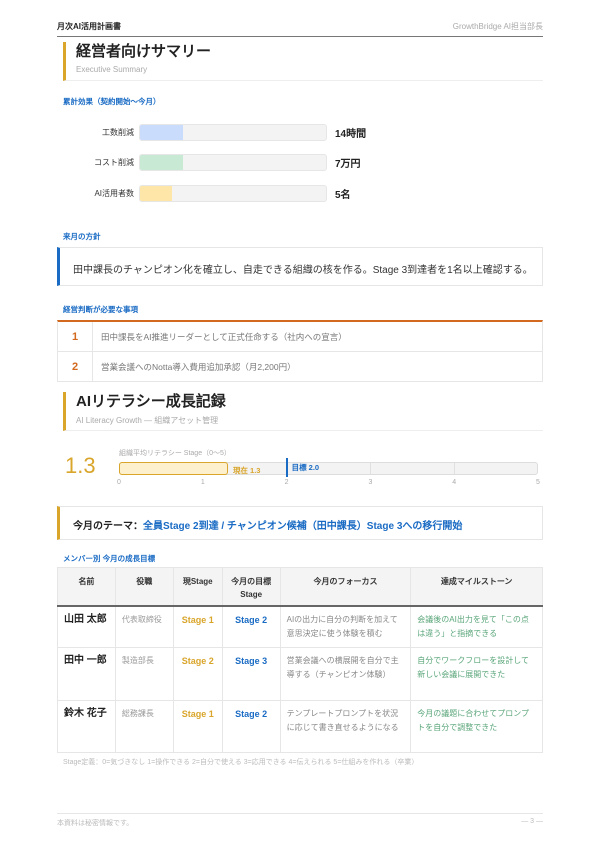 This screenshot has width=600, height=848. What do you see at coordinates (286, 467) in the screenshot?
I see `gauge-target-marker` at bounding box center [286, 467].